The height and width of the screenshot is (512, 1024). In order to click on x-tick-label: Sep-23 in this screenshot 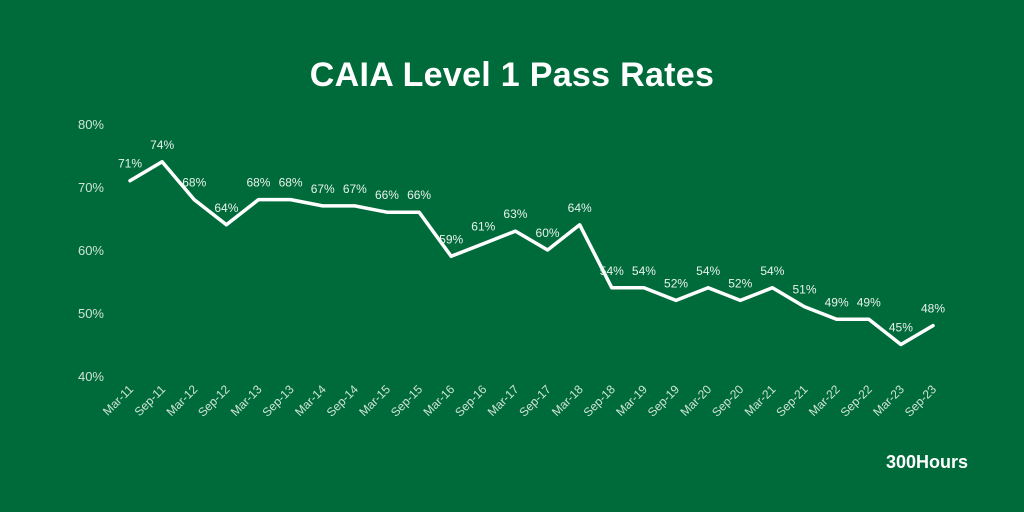, I will do `click(920, 400)`.